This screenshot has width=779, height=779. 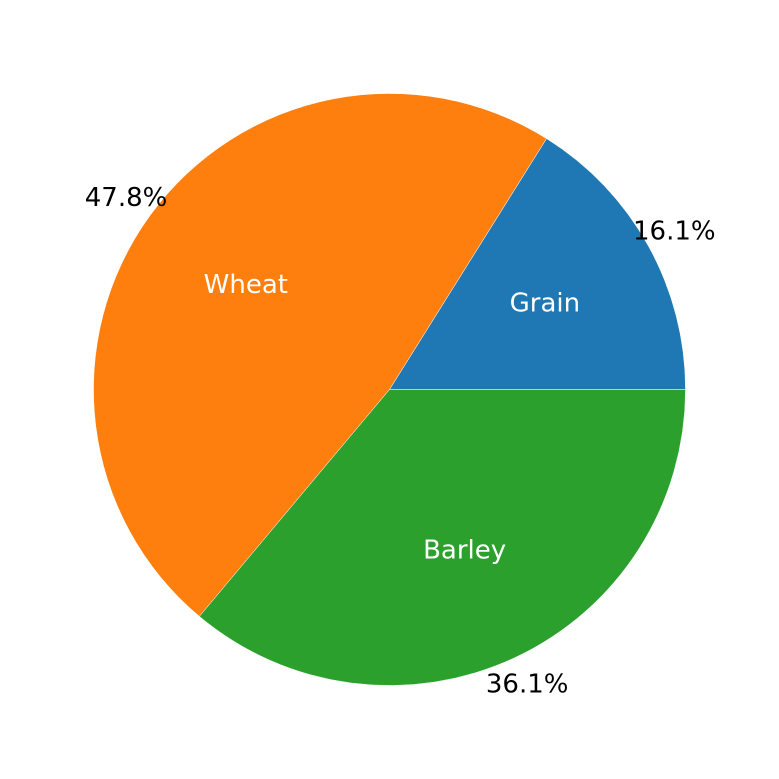 What do you see at coordinates (537, 264) in the screenshot?
I see `pie-slice-grain` at bounding box center [537, 264].